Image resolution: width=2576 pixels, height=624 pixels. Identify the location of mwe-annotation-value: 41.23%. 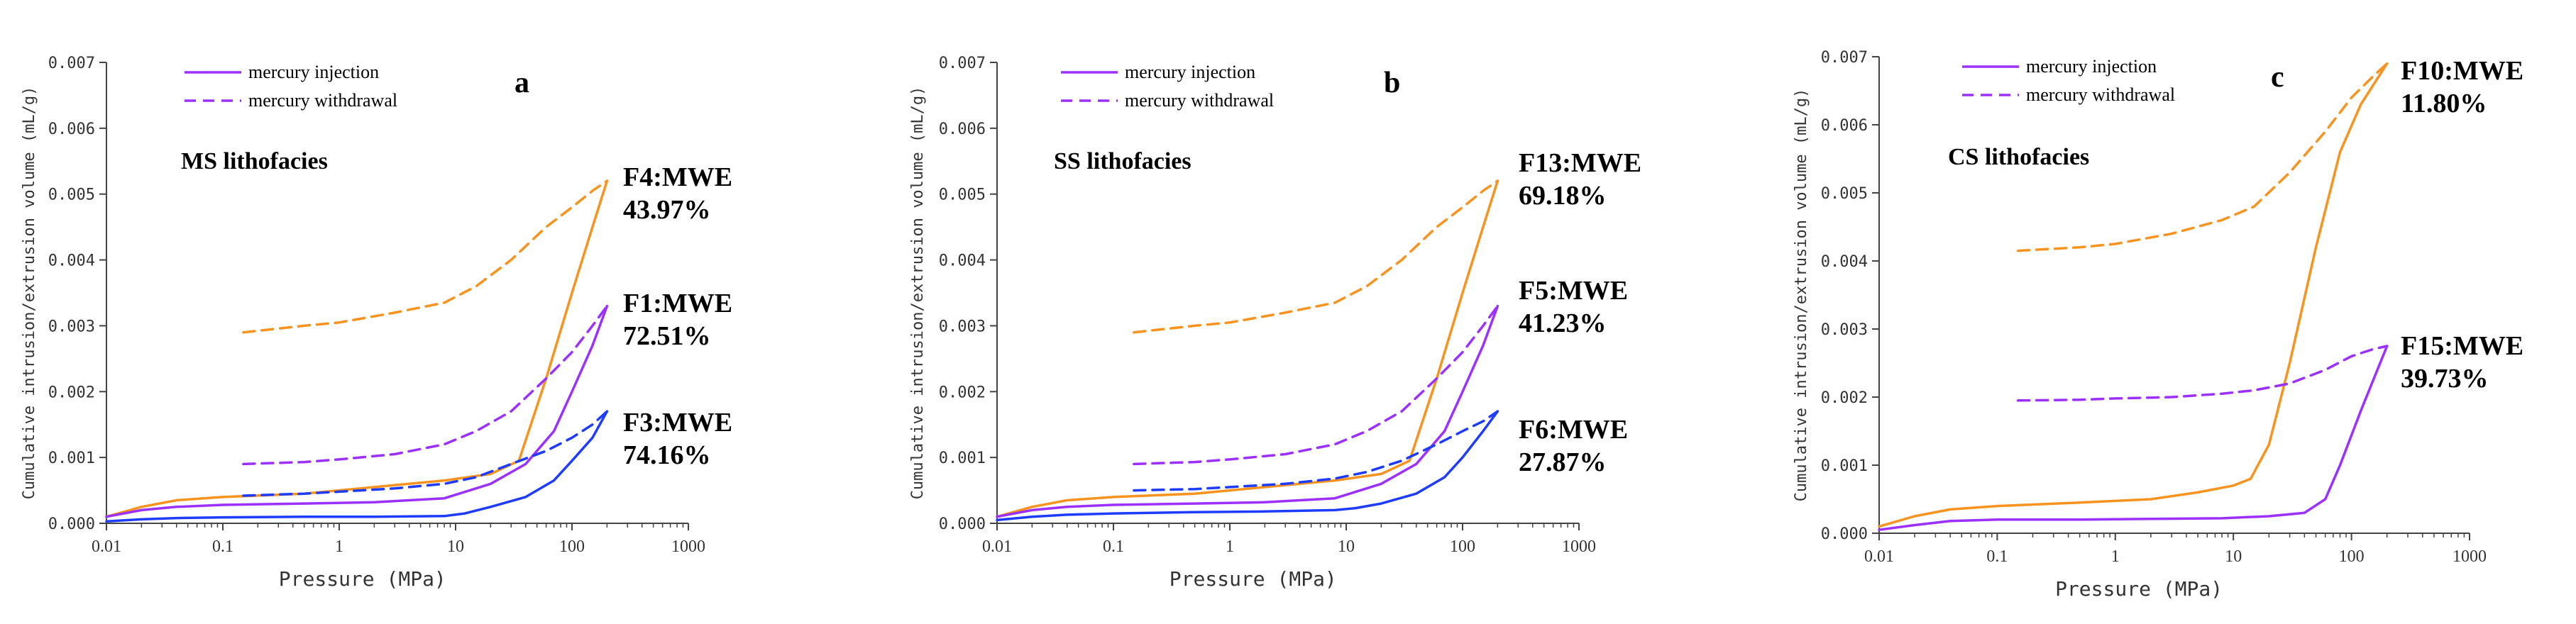
(1563, 323).